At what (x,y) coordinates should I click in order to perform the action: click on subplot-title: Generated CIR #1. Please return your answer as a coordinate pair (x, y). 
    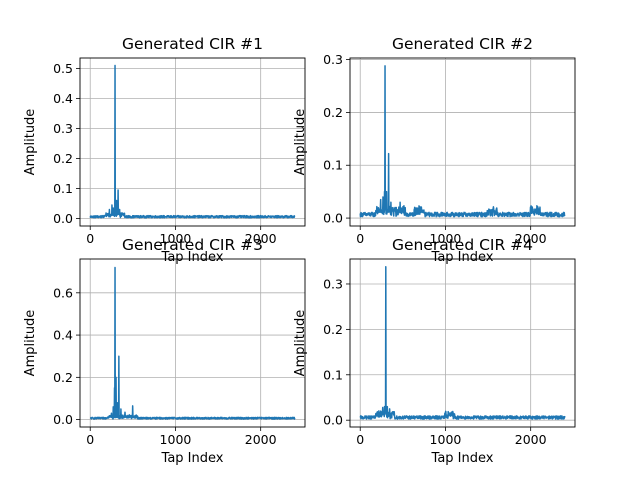
    Looking at the image, I should click on (192, 44).